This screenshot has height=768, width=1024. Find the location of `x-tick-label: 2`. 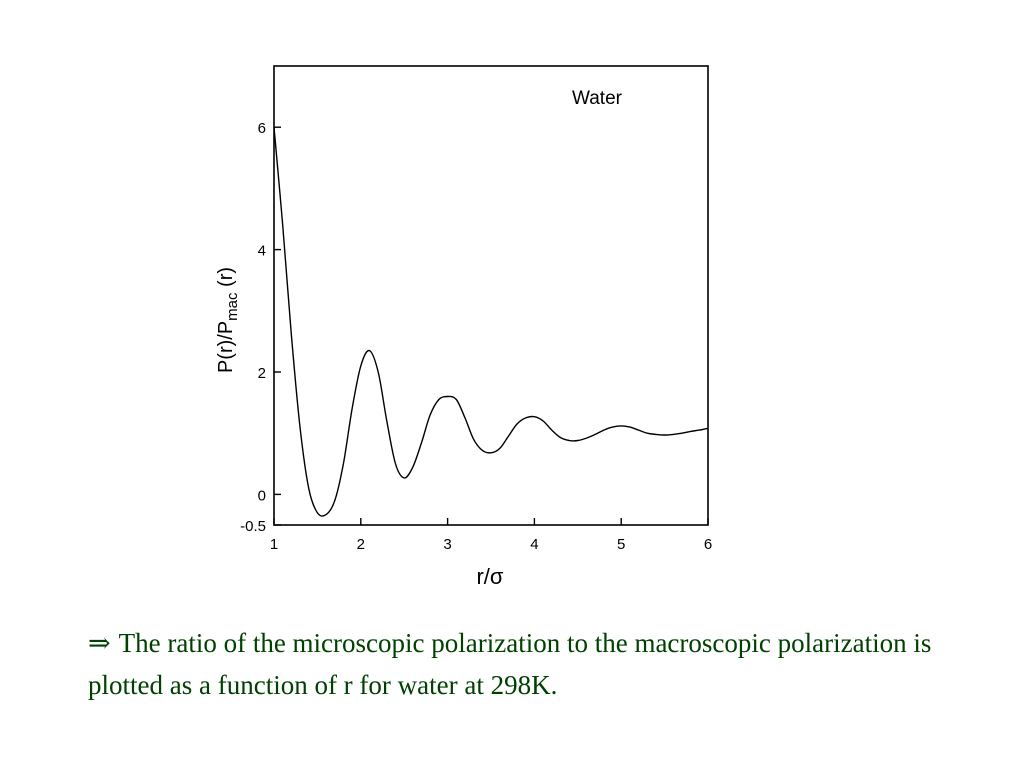

x-tick-label: 2 is located at coordinates (361, 544).